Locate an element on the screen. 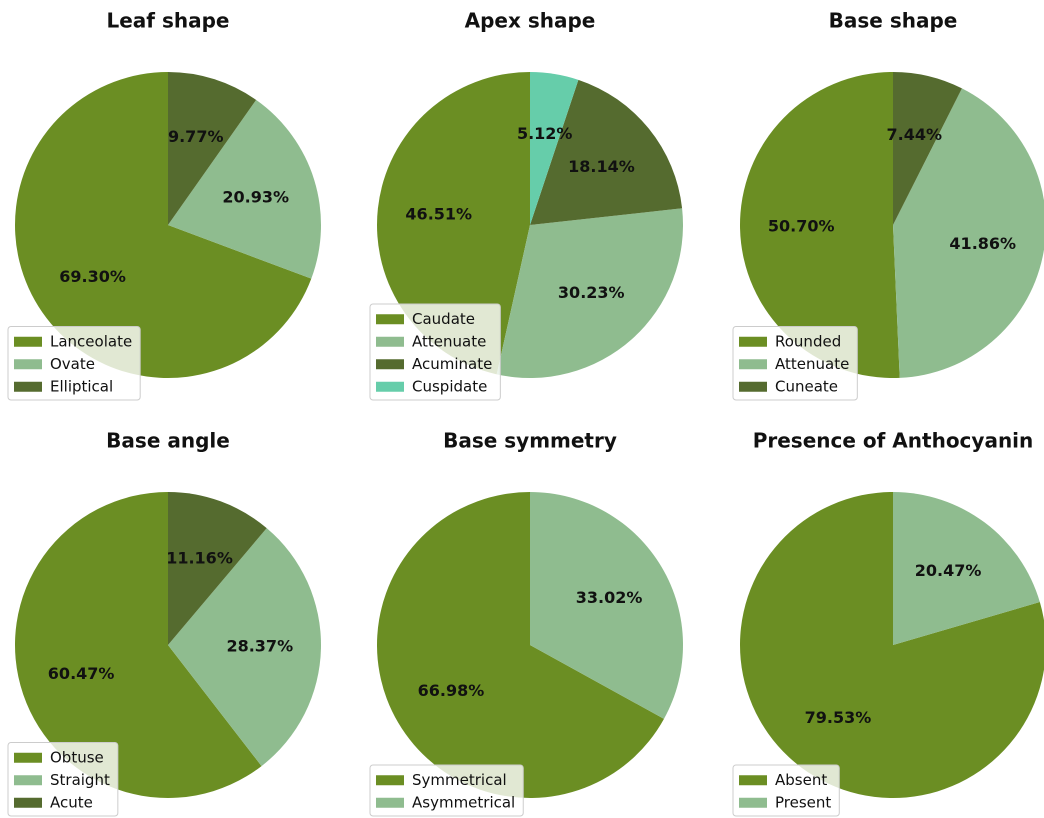  chart-title: Presence of Anthocyanin is located at coordinates (893, 441).